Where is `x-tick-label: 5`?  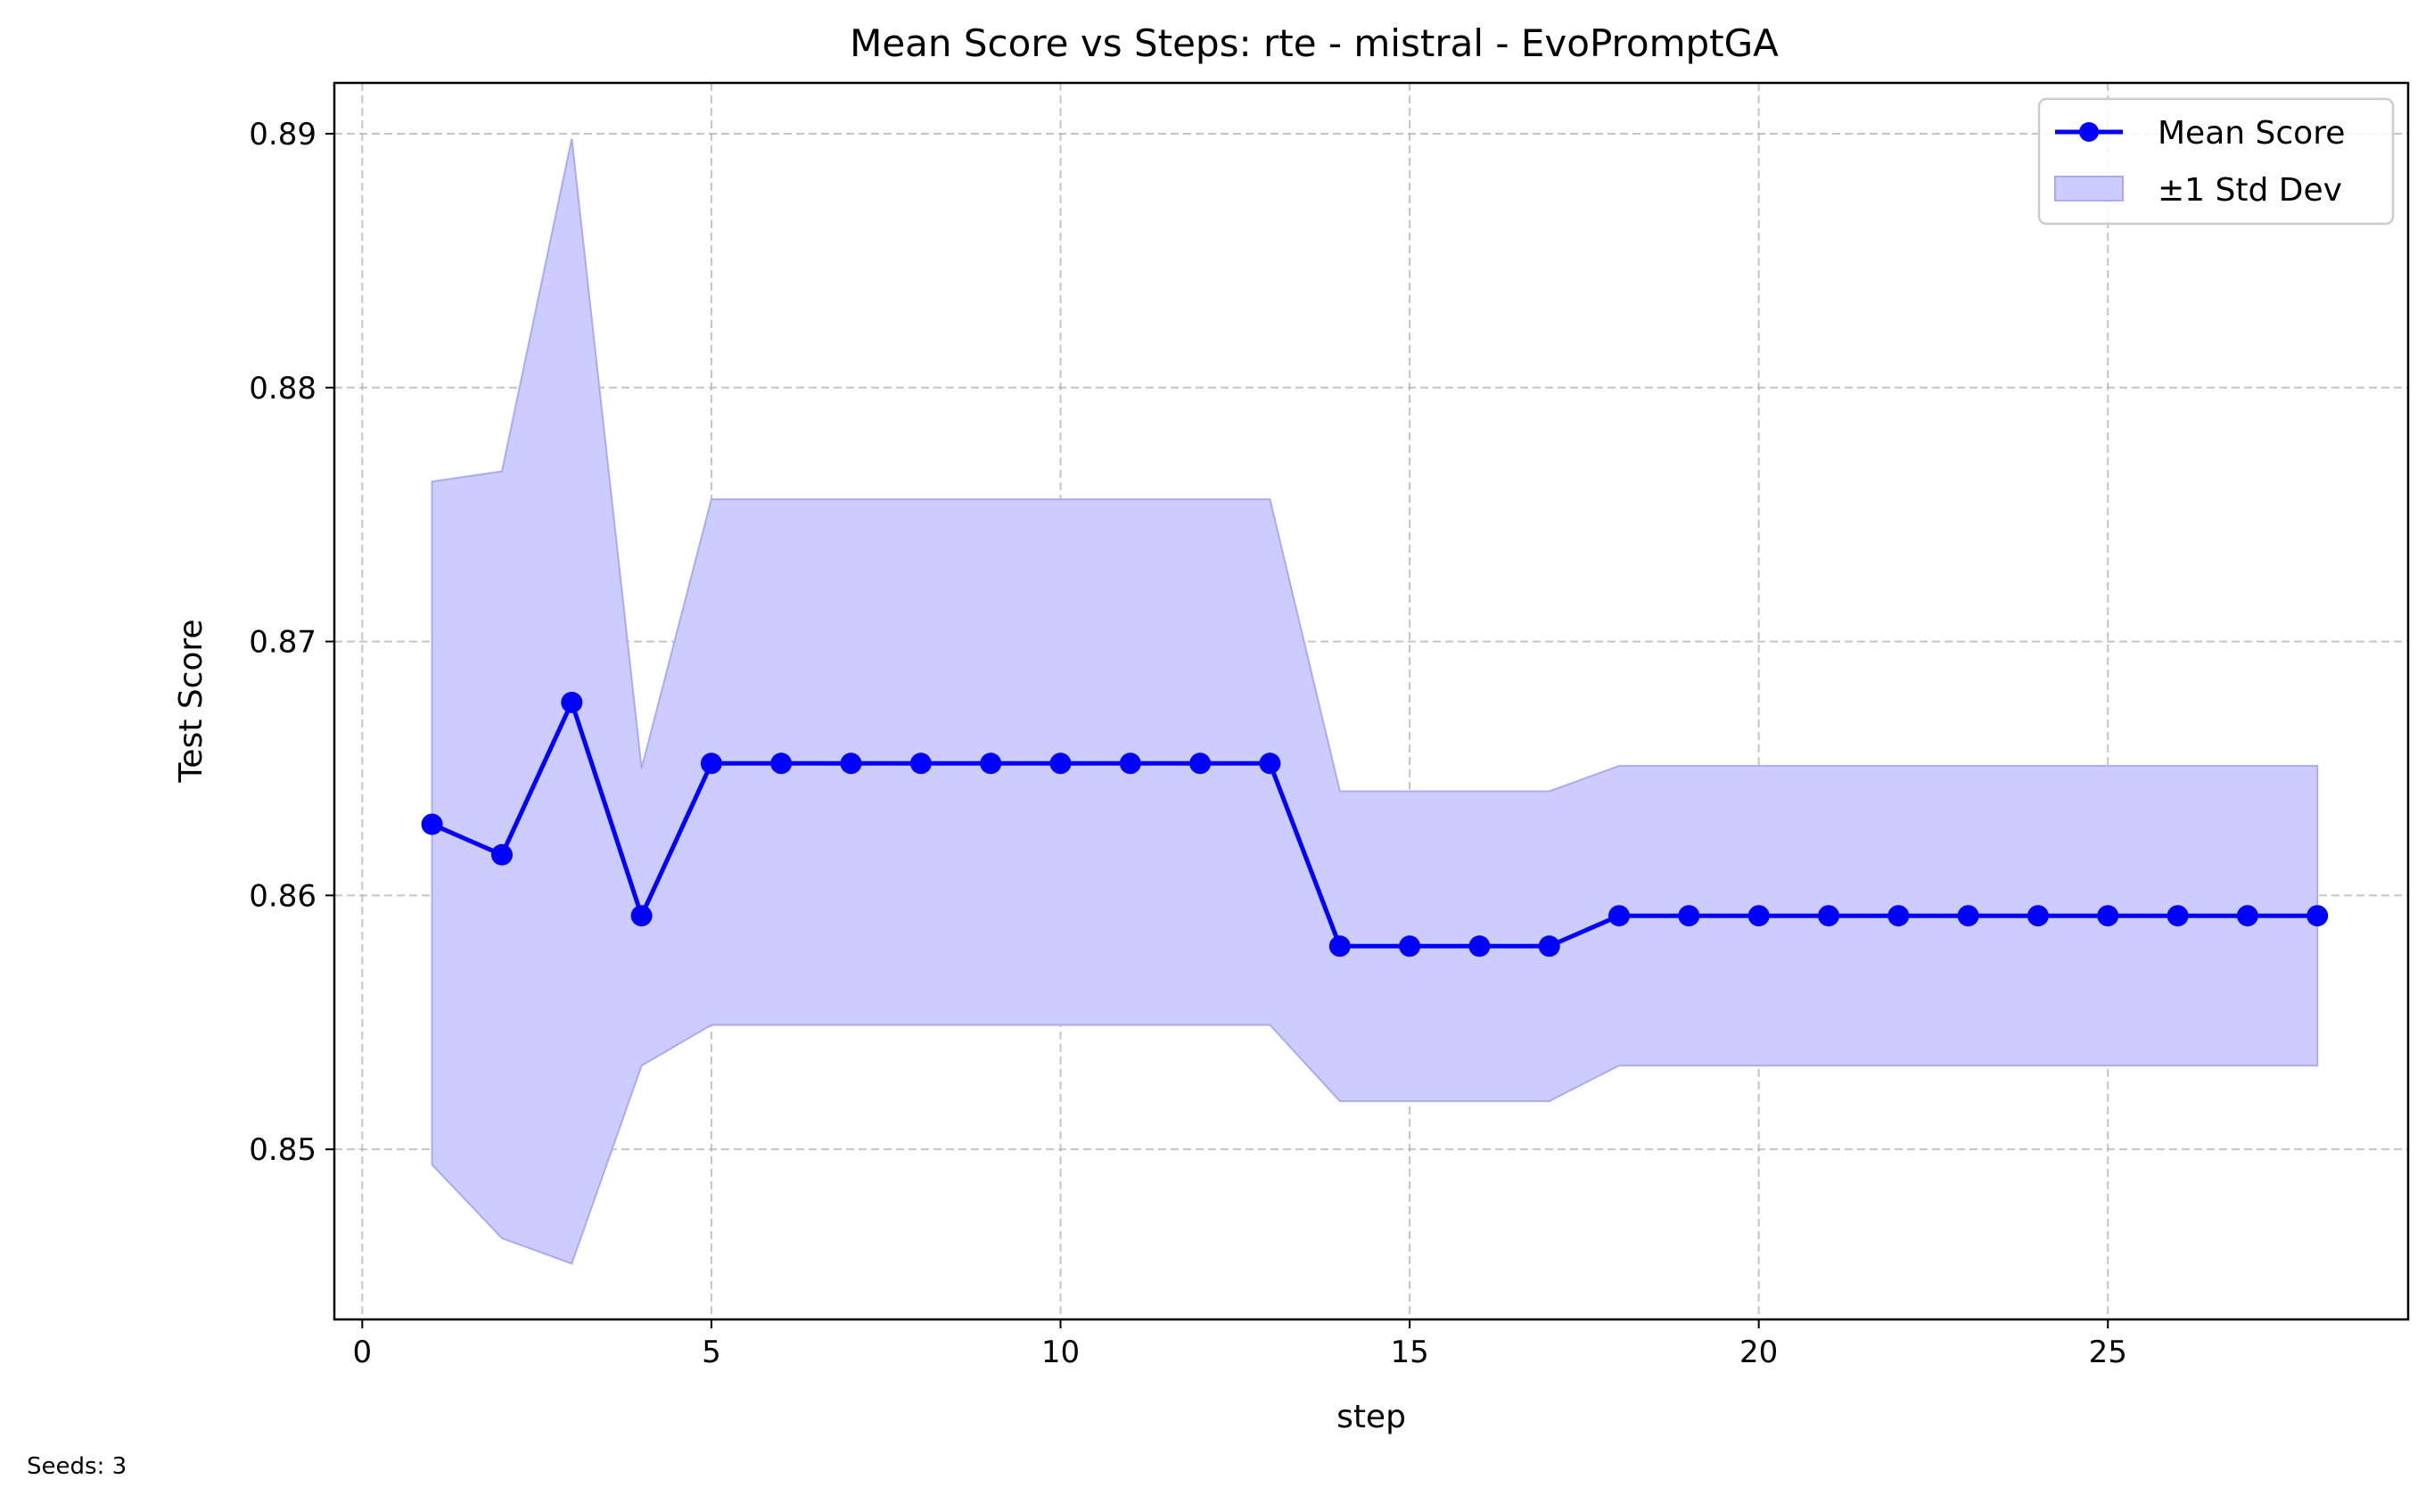 x-tick-label: 5 is located at coordinates (712, 1352).